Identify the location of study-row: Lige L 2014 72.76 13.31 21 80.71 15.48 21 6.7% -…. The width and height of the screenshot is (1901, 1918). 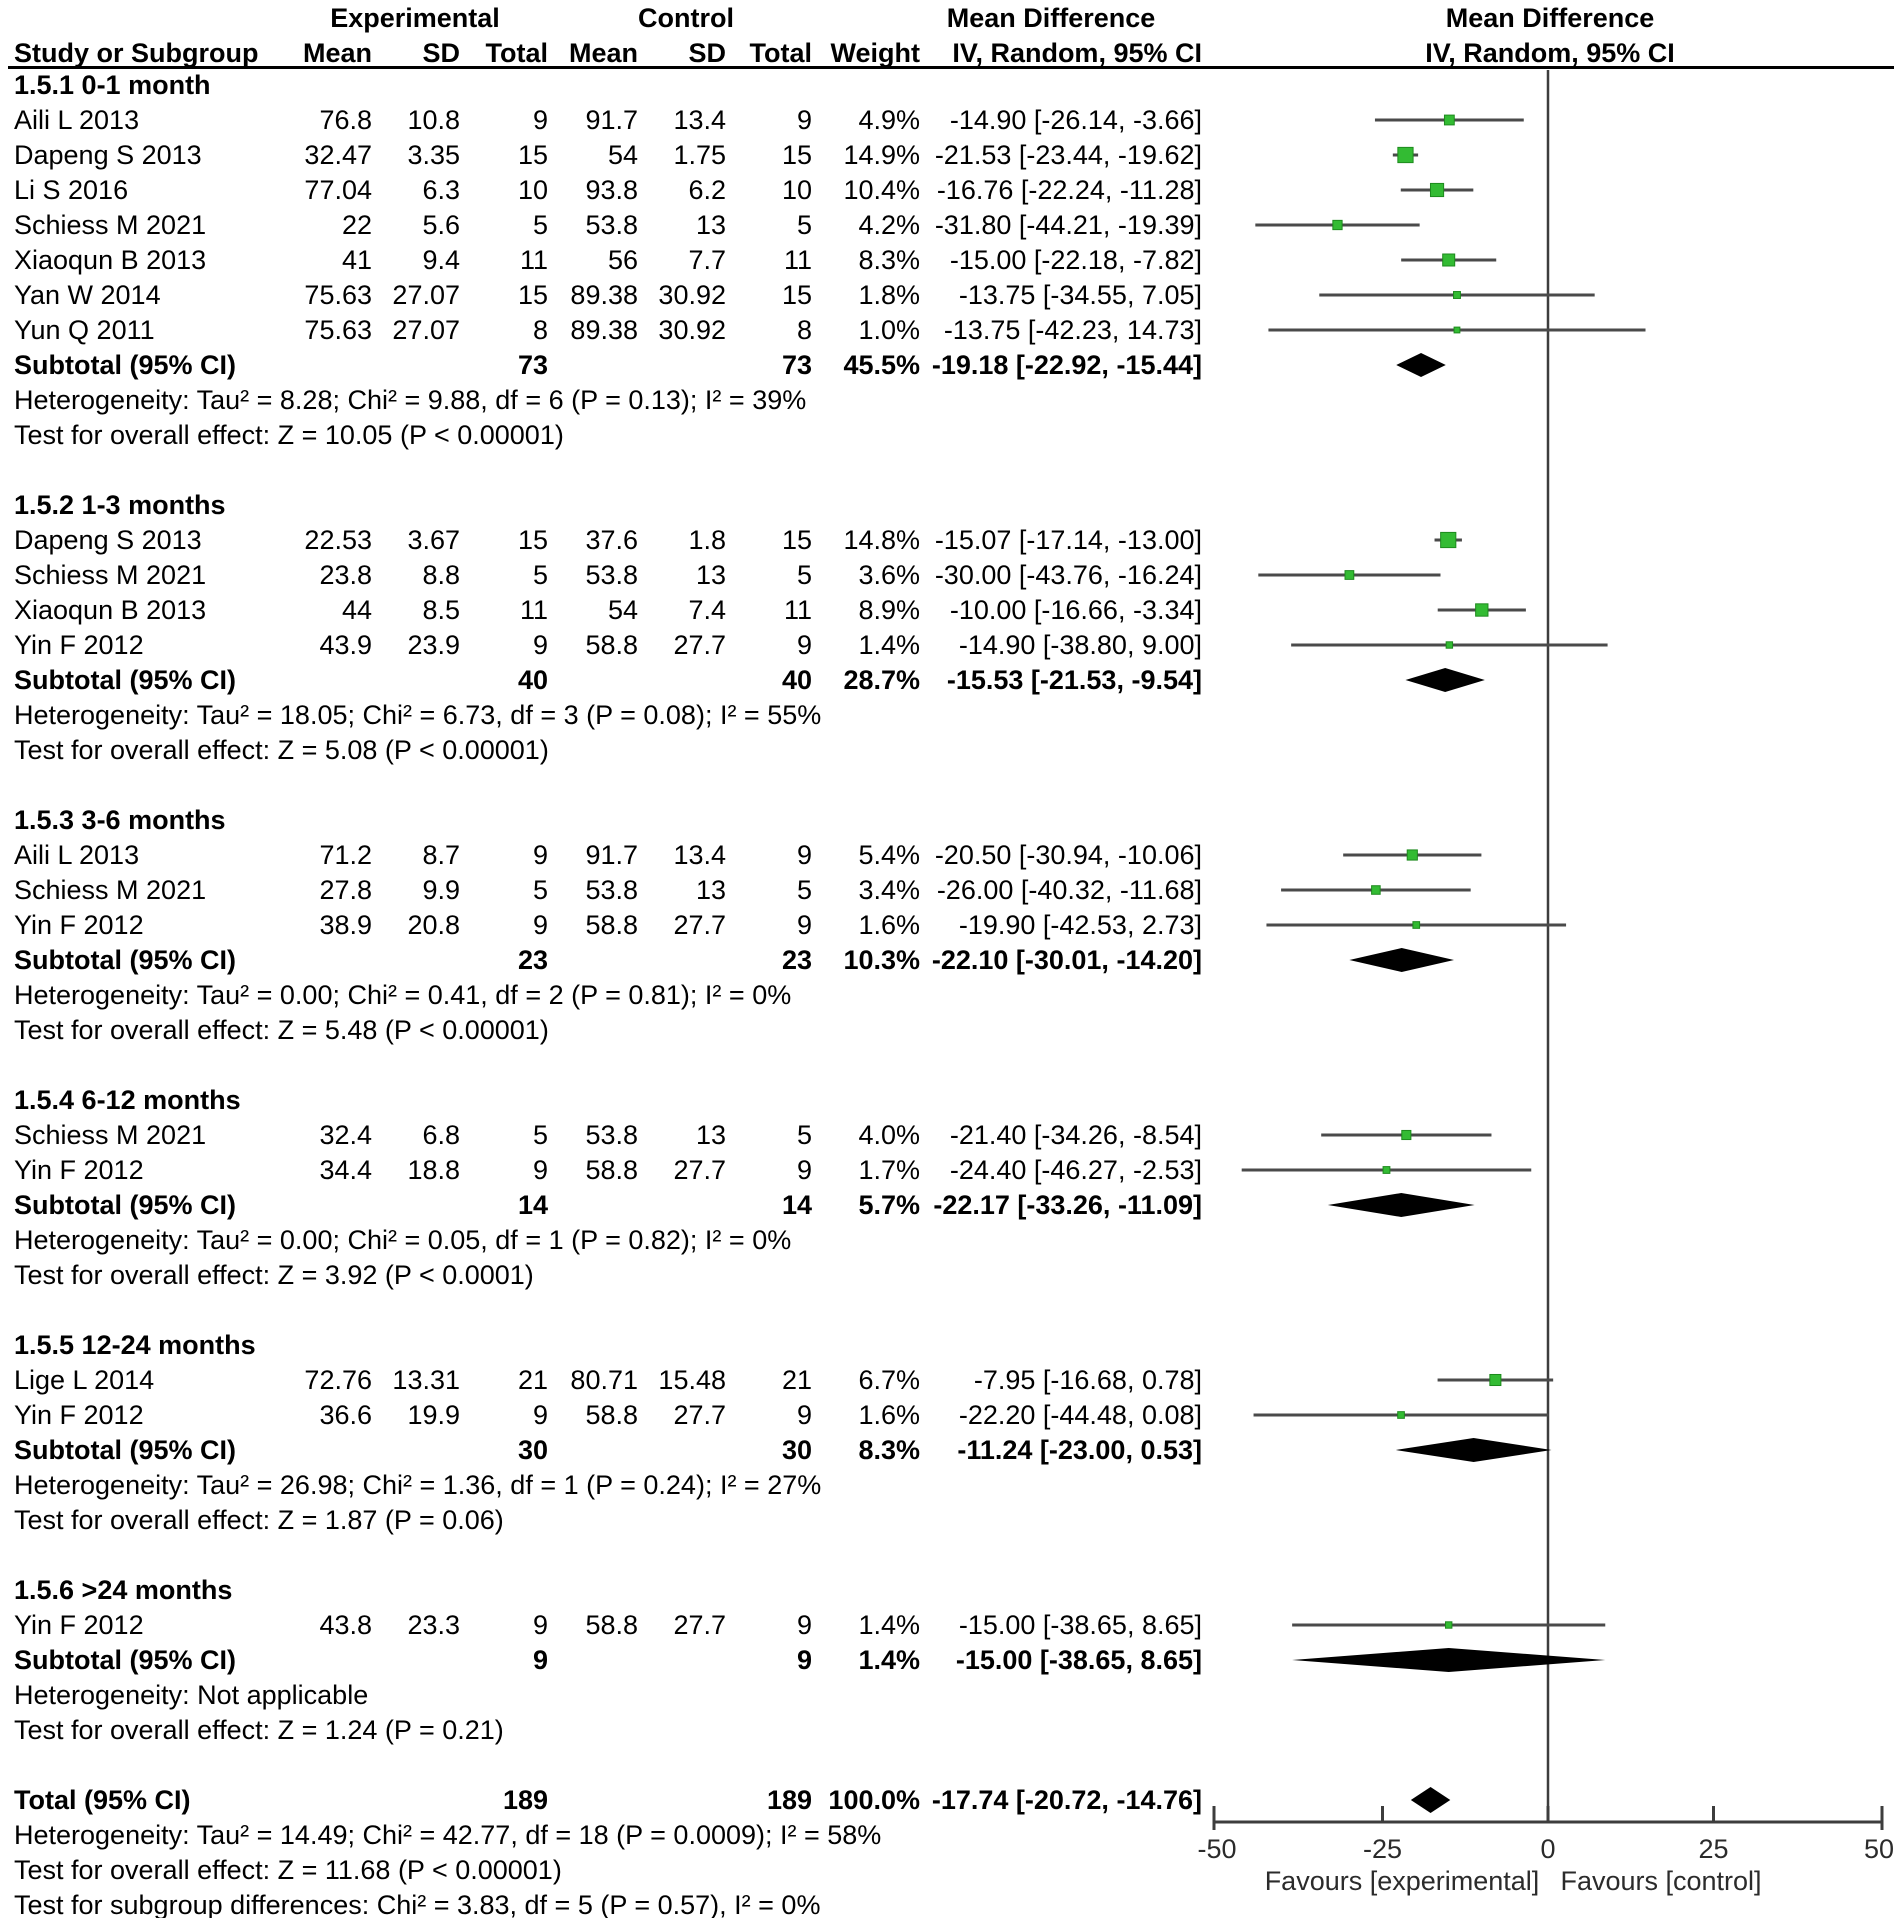
(950, 1380).